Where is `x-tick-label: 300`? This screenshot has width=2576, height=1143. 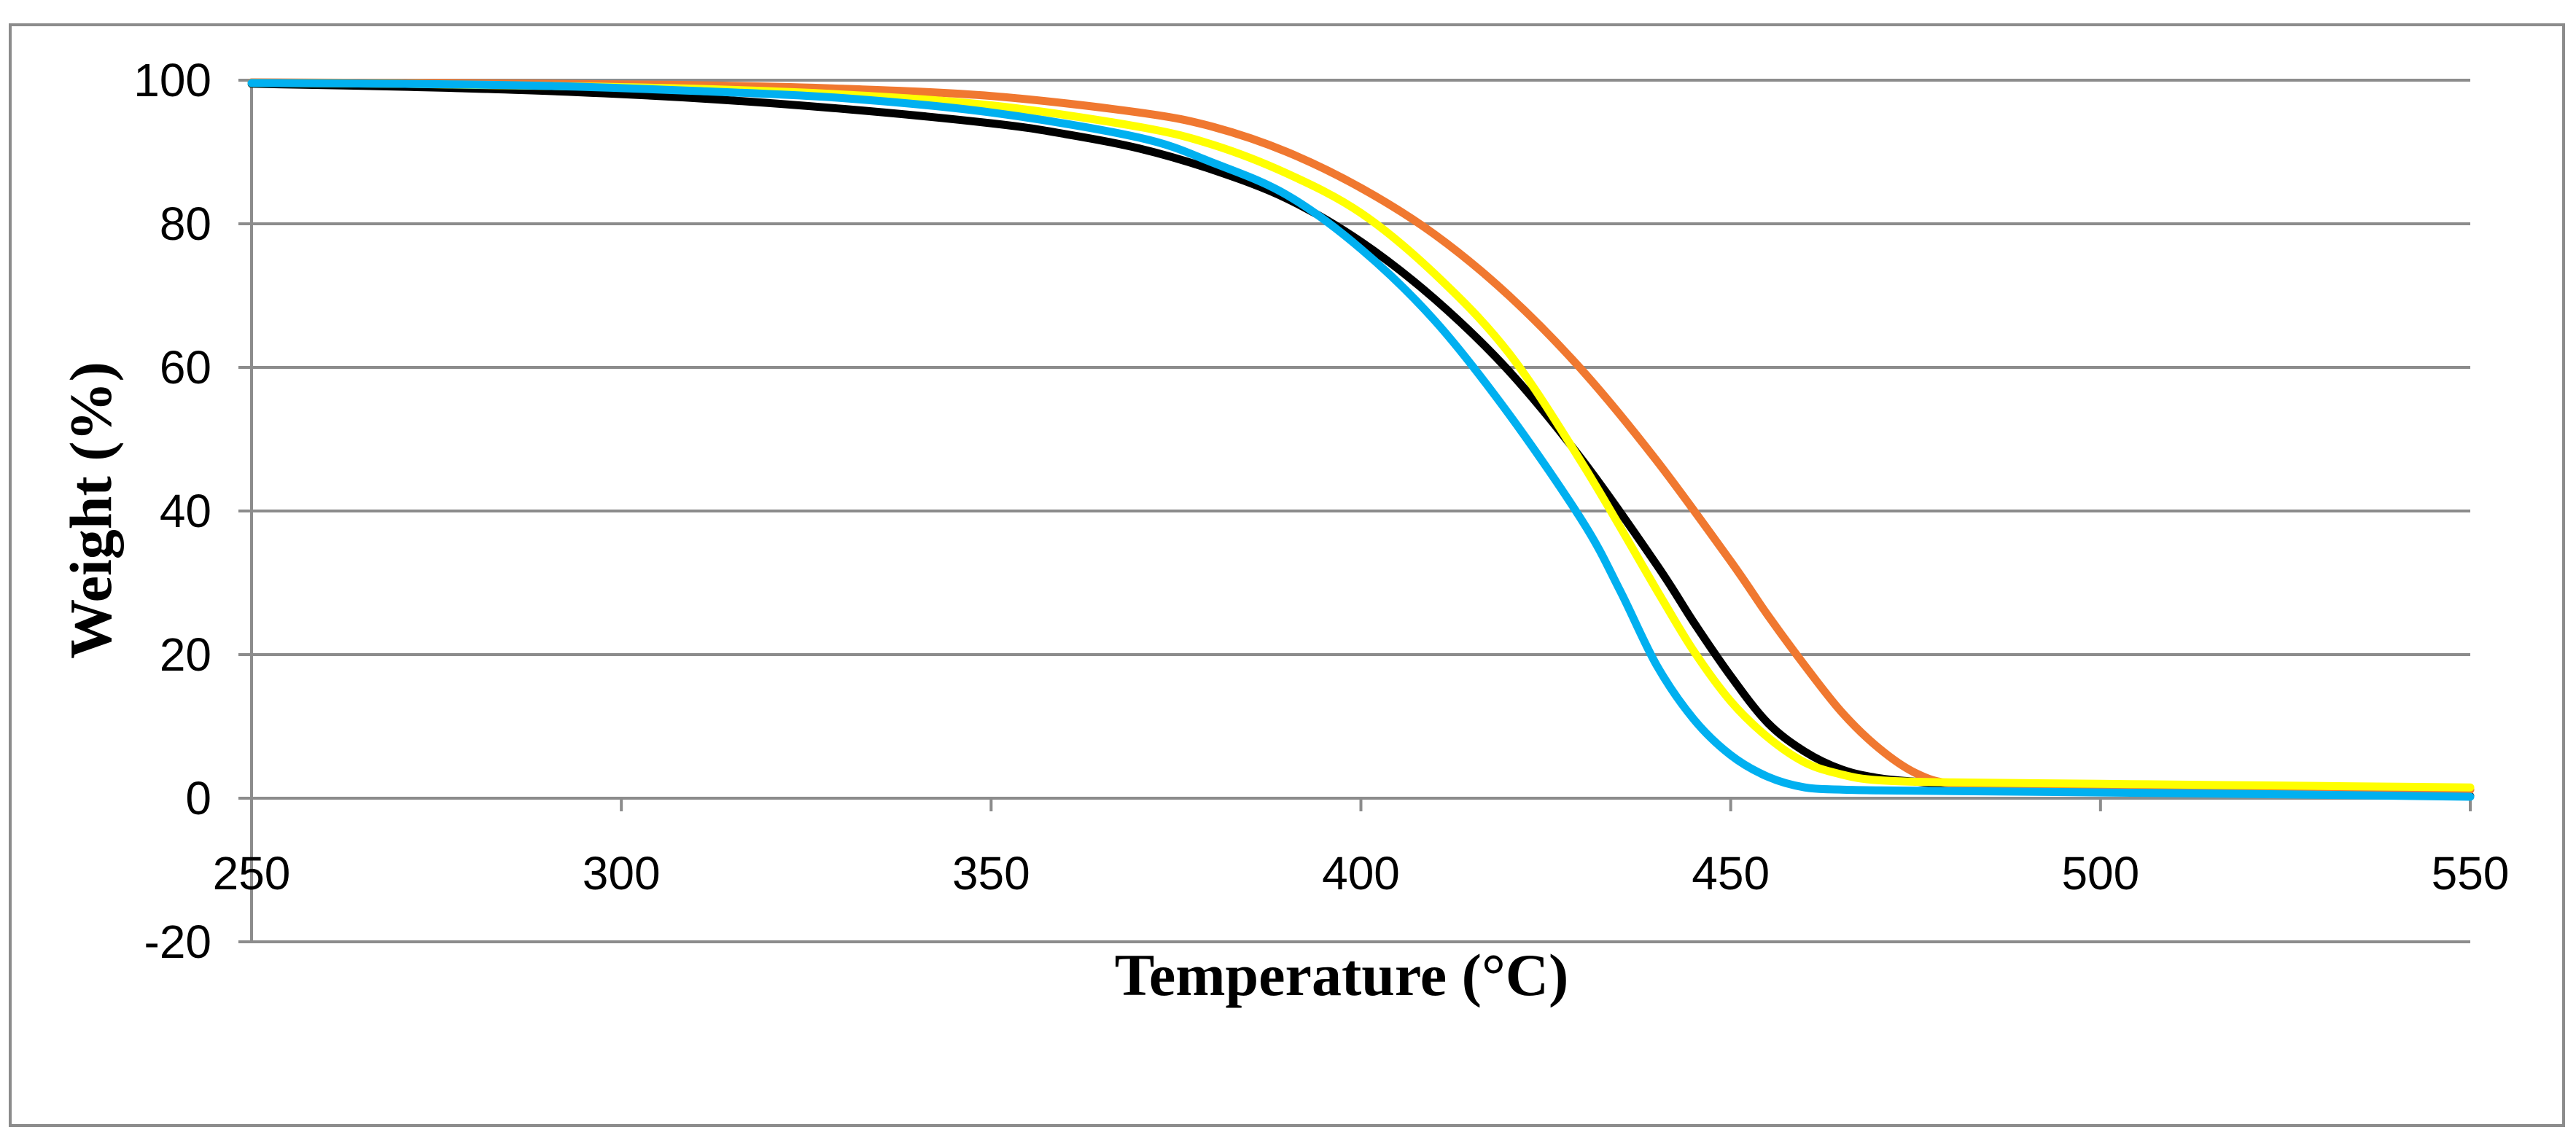
x-tick-label: 300 is located at coordinates (622, 874).